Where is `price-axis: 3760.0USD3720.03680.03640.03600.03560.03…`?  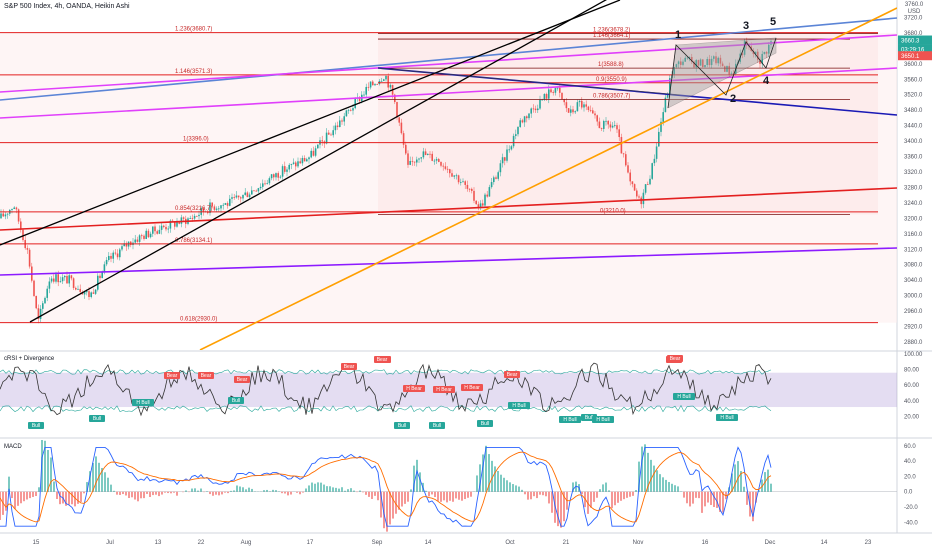
price-axis: 3760.0USD3720.03680.03640.03600.03560.03… is located at coordinates (915, 174).